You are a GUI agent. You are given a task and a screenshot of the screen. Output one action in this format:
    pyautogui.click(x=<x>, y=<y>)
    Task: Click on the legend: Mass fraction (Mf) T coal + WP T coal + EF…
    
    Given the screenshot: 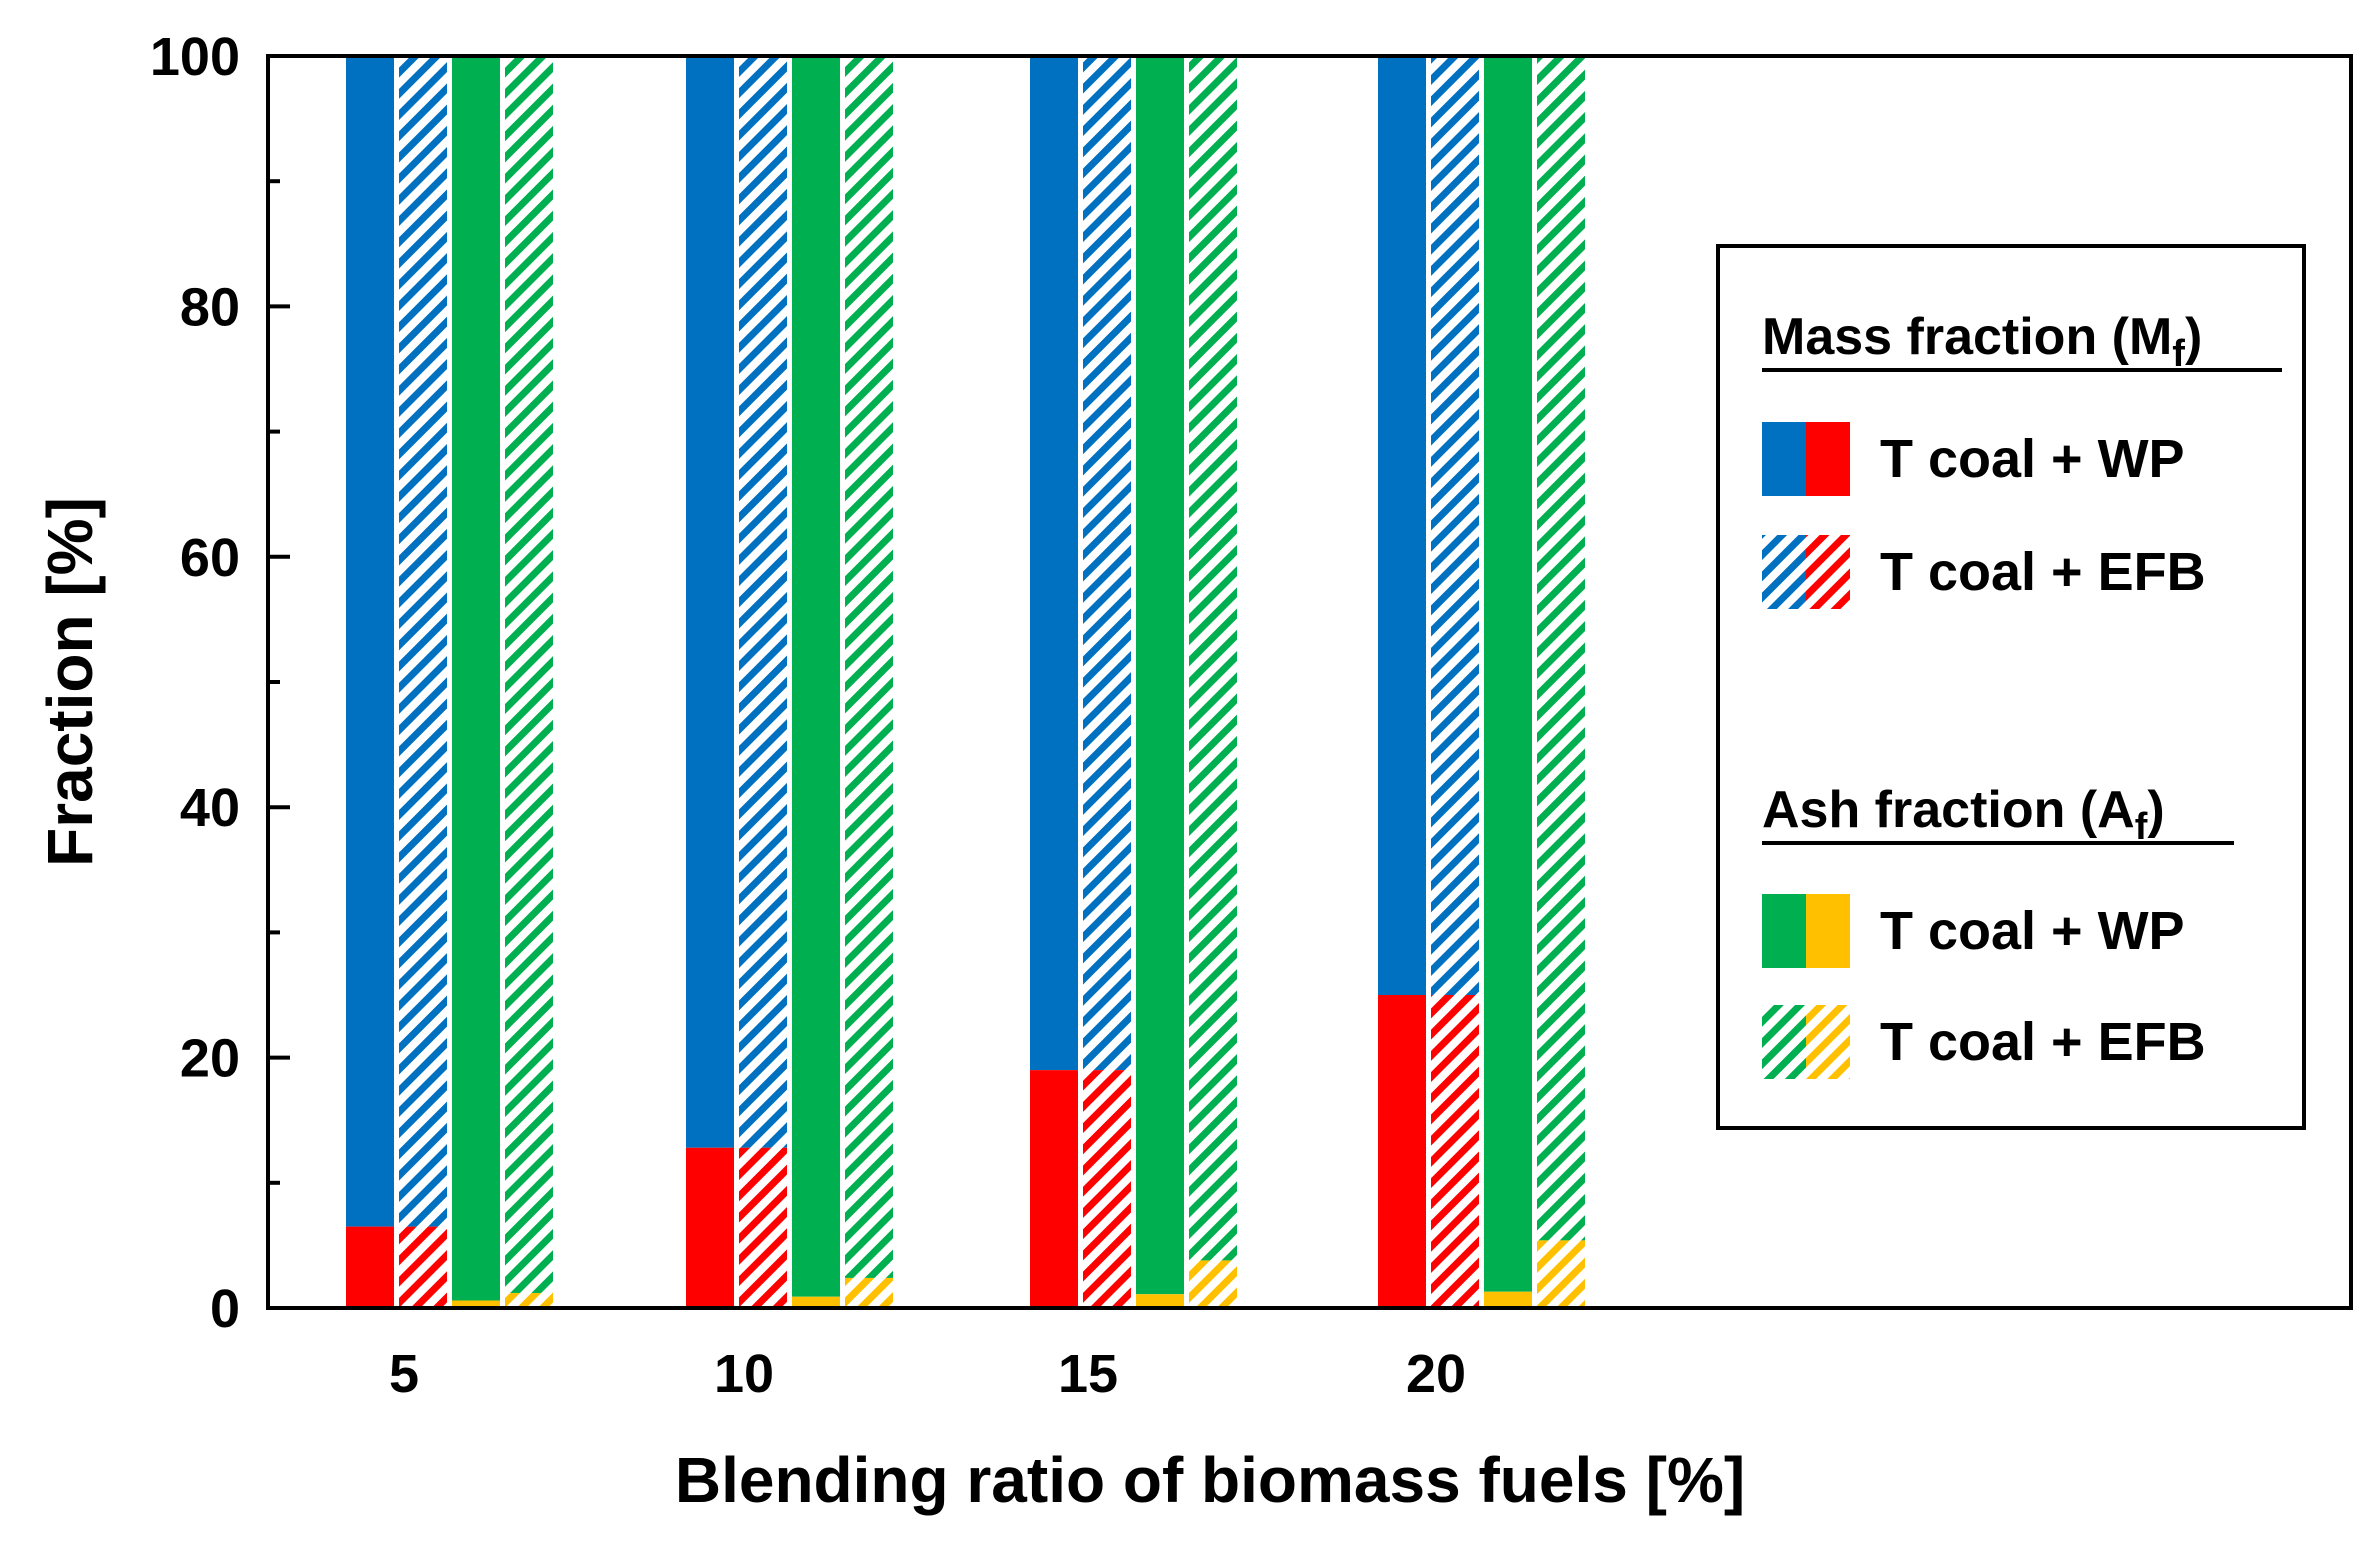 What is the action you would take?
    pyautogui.click(x=2011, y=687)
    